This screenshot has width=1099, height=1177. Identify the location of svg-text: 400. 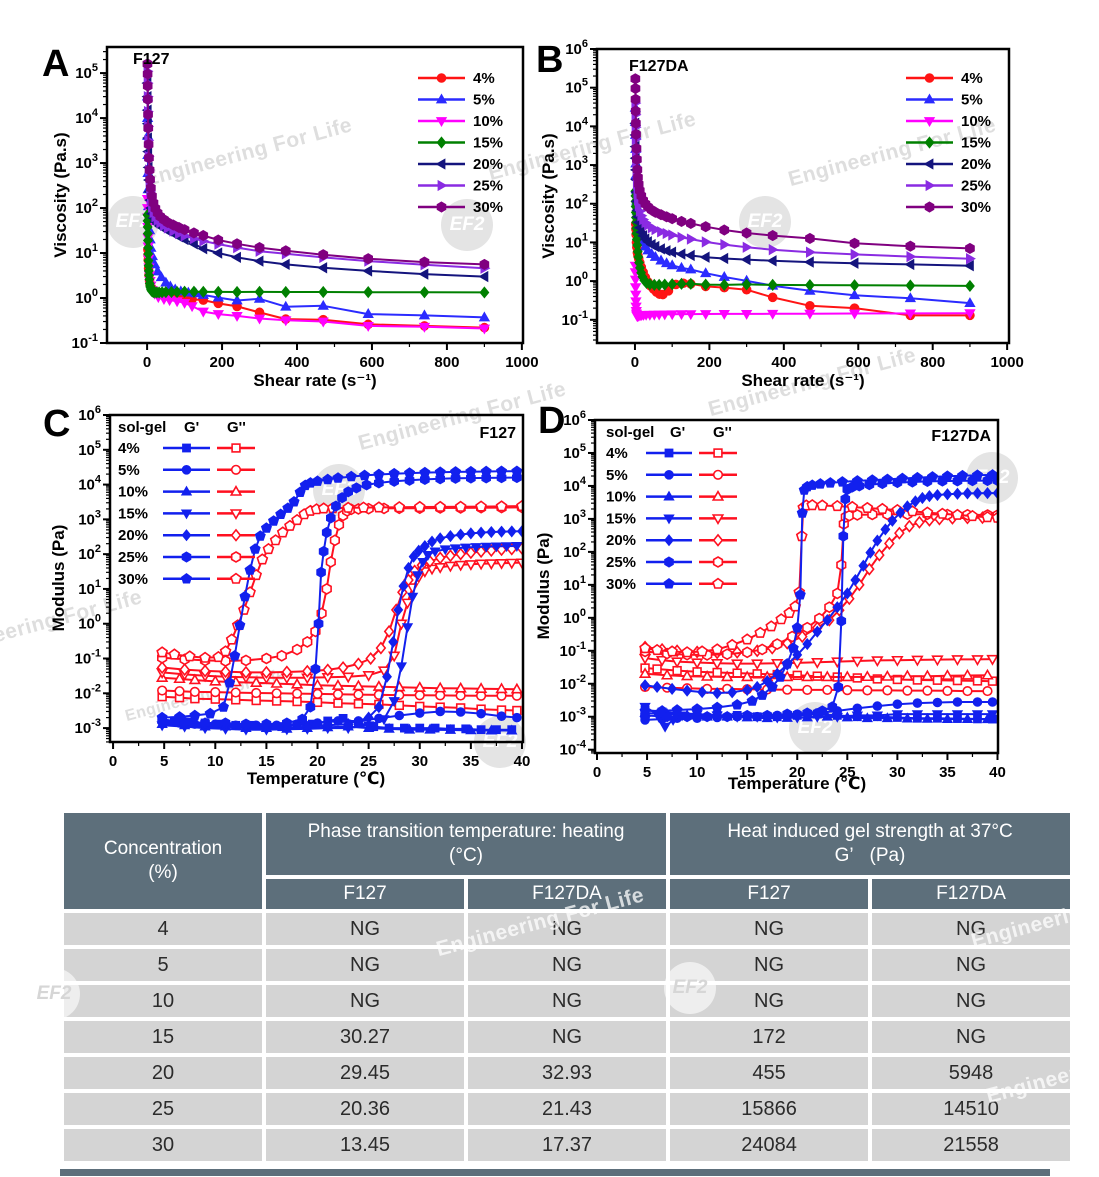
(783, 362).